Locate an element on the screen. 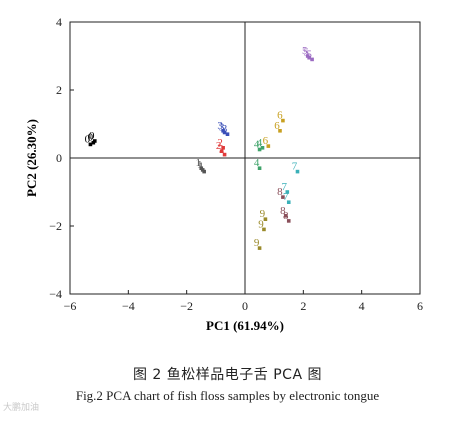 The image size is (455, 421). x-tick-label: 4 is located at coordinates (362, 306).